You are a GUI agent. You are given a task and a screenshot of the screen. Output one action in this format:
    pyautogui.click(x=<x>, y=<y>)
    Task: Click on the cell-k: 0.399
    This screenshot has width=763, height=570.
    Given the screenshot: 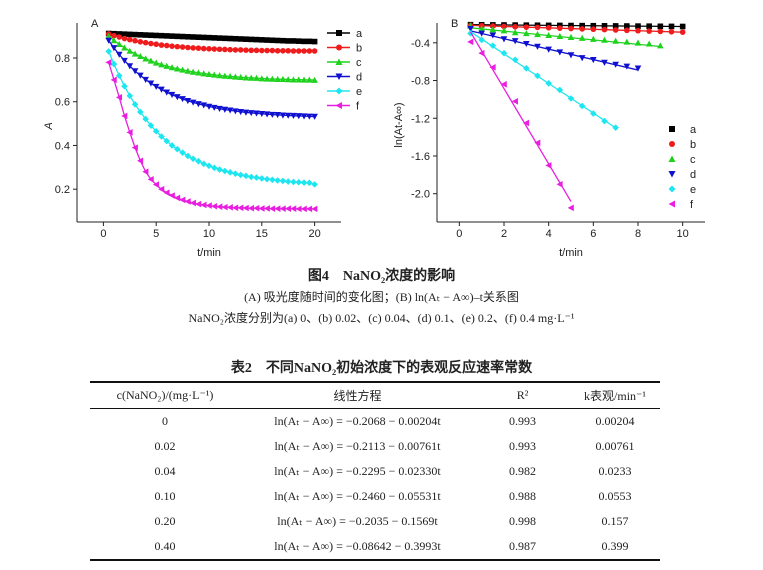 What is the action you would take?
    pyautogui.click(x=615, y=546)
    